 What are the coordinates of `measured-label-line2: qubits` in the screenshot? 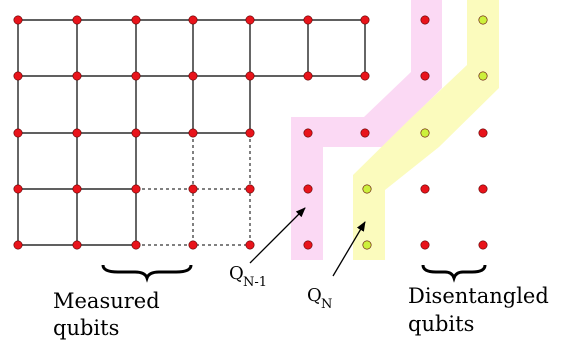 It's located at (86, 328).